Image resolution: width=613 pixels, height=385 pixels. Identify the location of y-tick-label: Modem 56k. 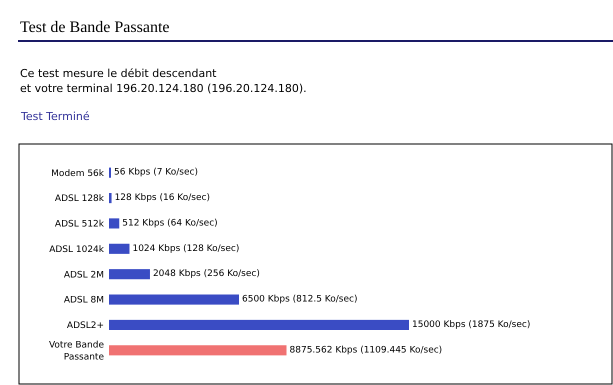
(78, 173).